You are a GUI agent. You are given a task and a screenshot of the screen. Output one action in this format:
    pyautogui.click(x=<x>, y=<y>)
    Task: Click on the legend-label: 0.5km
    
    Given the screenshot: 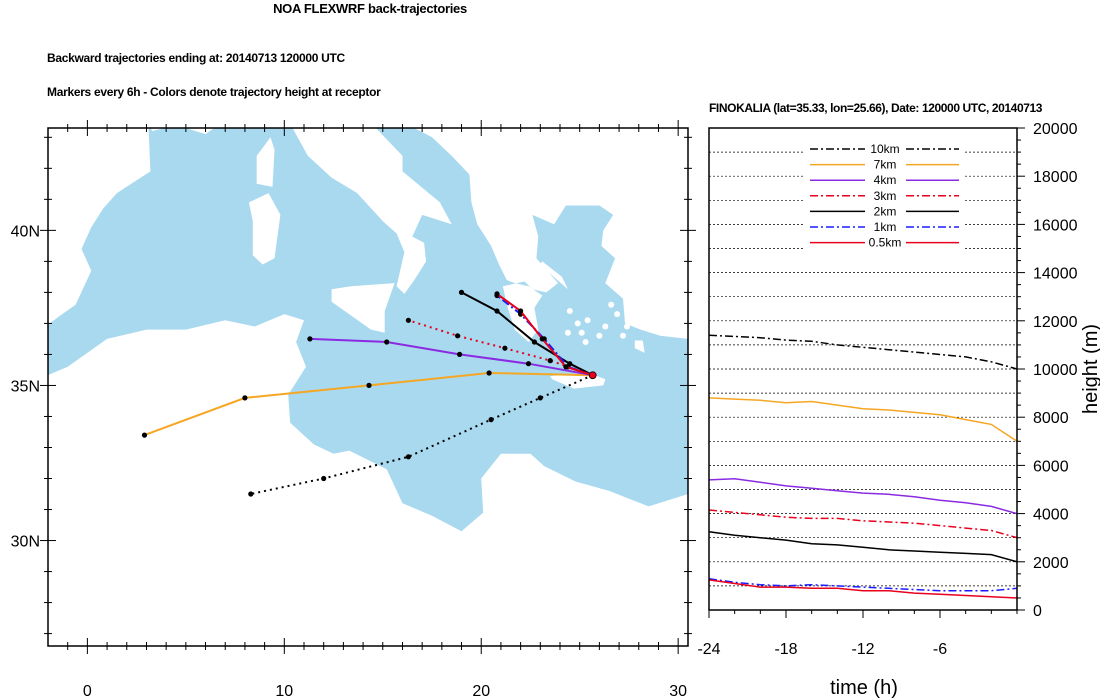 What is the action you would take?
    pyautogui.click(x=885, y=243)
    